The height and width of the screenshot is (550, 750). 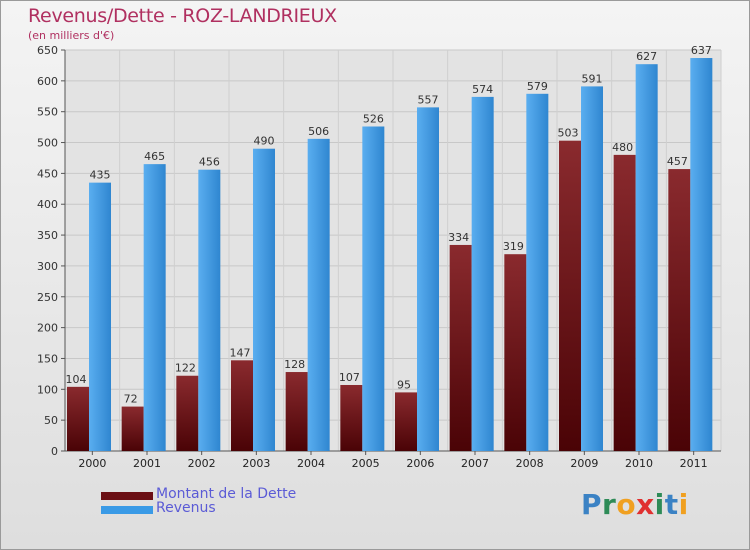 I want to click on y-tick-label: 350, so click(x=47, y=235).